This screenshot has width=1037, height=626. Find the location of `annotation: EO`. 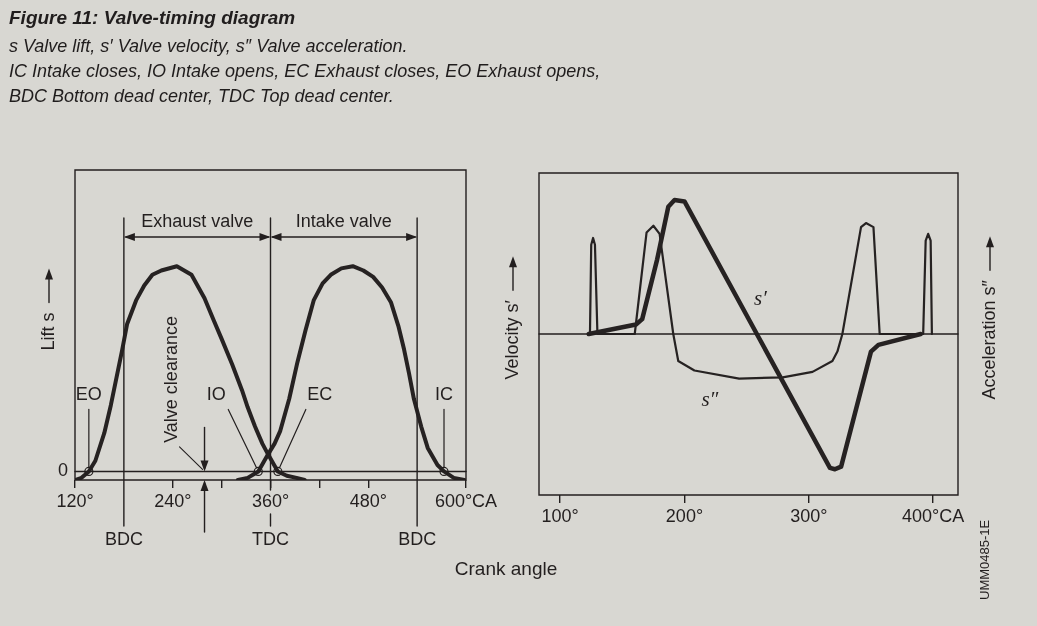

annotation: EO is located at coordinates (88, 394).